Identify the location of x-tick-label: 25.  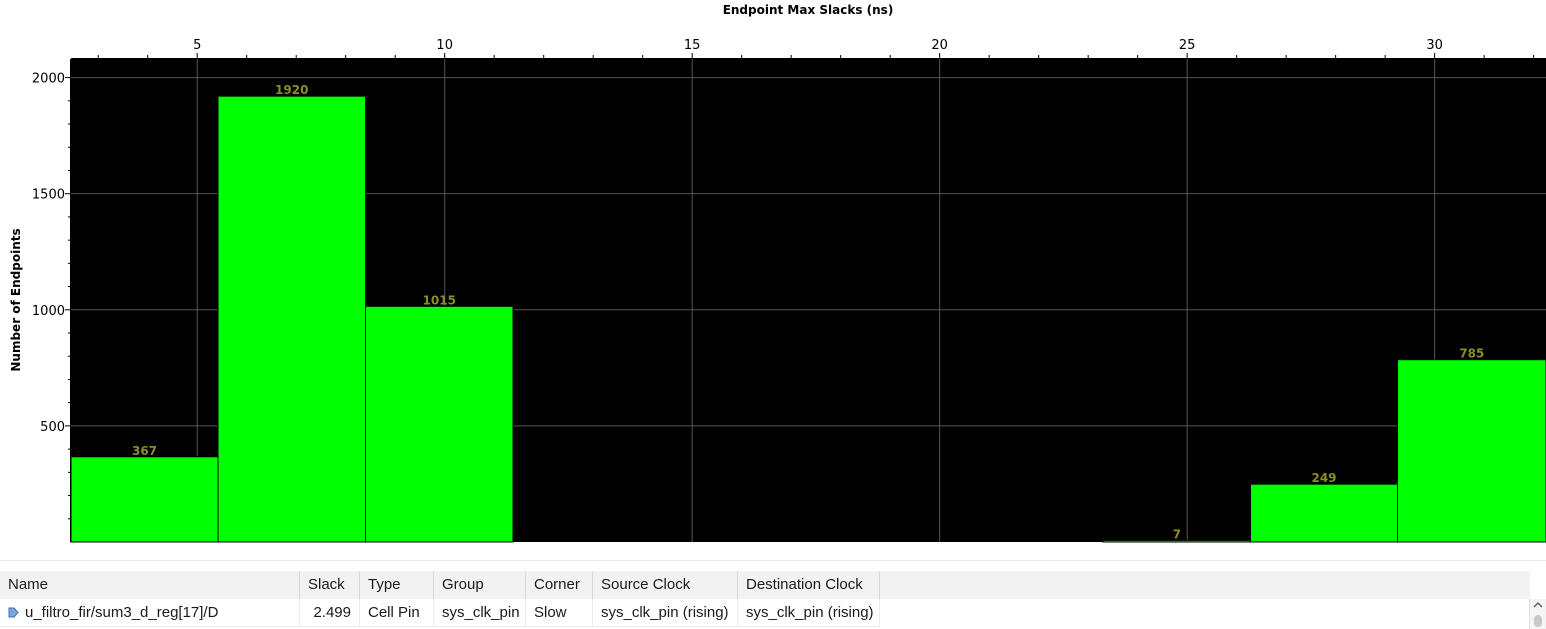
(1187, 45).